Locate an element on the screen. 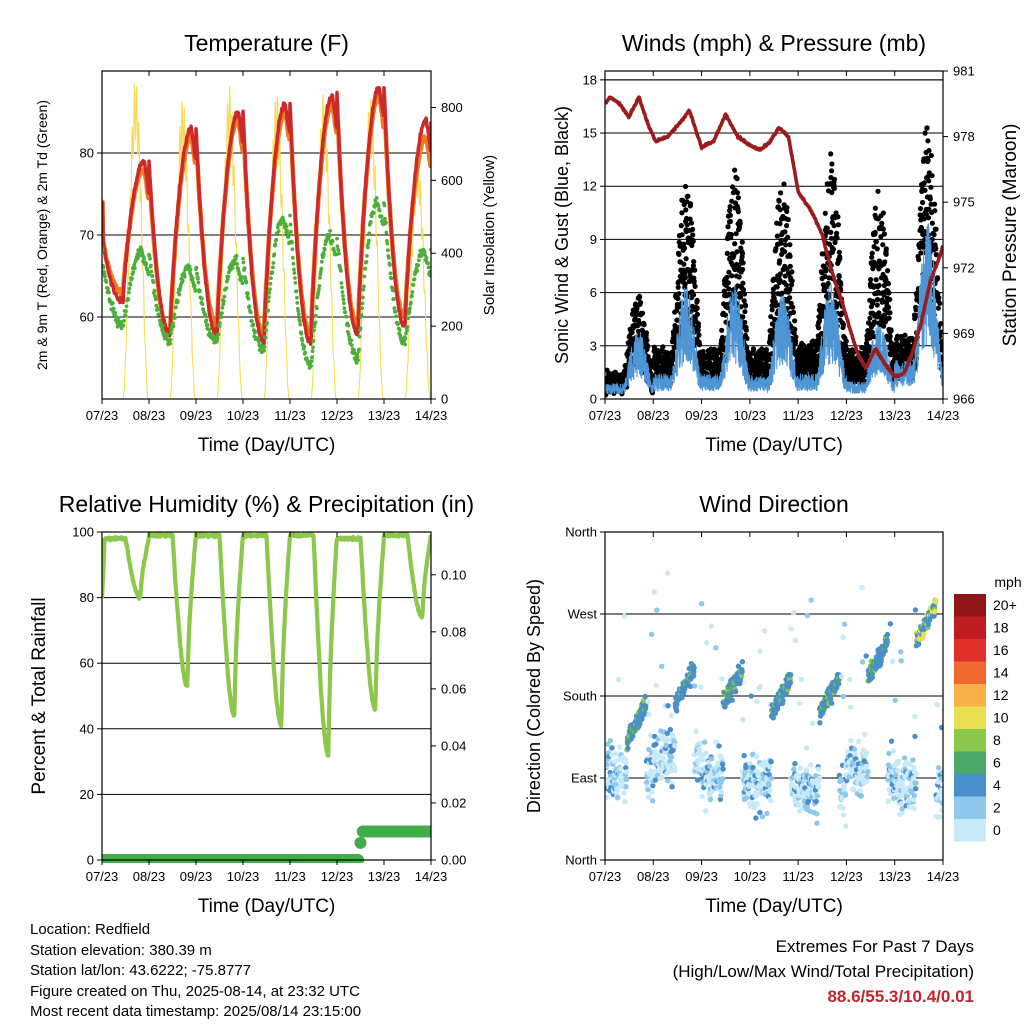 This screenshot has width=1024, height=1024. station-elevation: Station elevation: 380.39 m is located at coordinates (121, 950).